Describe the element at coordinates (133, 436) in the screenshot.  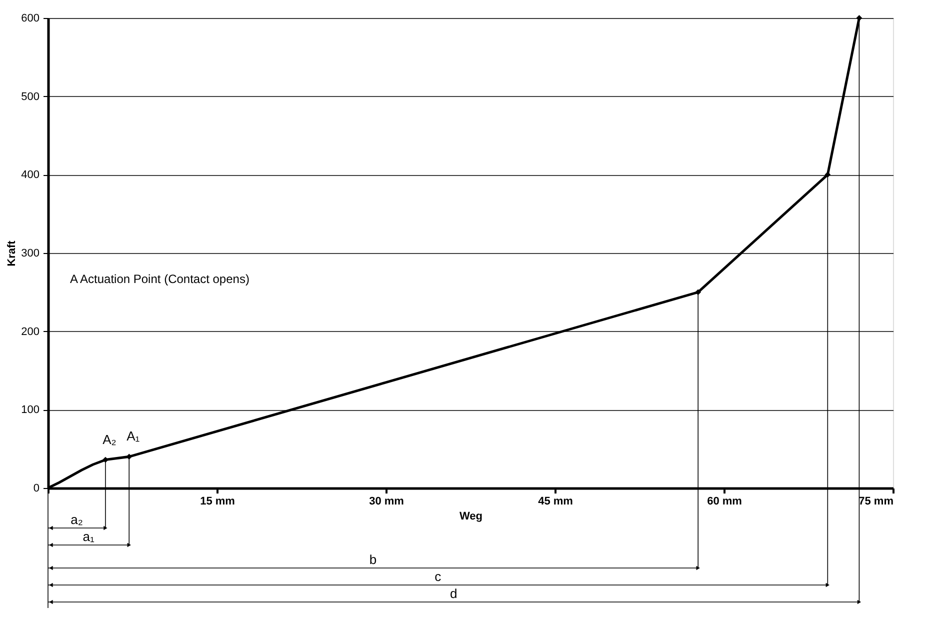
I see `annotation: A₁` at that location.